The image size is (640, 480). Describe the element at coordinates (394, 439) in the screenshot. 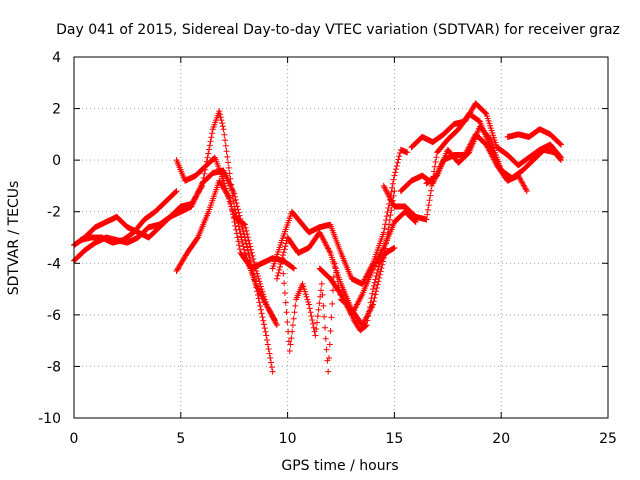

I see `x-tick-label: 15` at that location.